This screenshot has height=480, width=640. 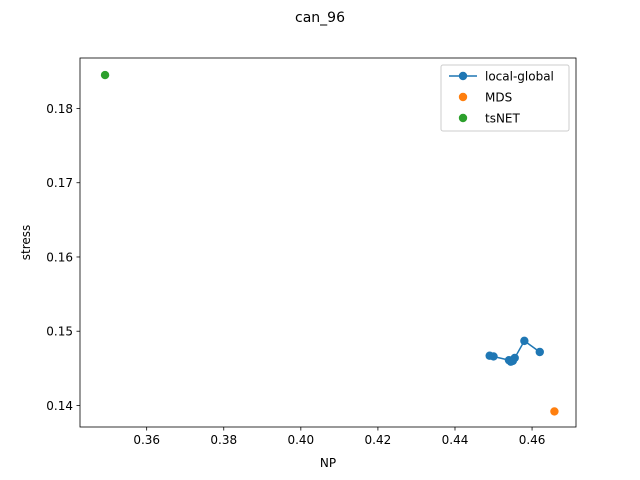 I want to click on x-tick-label: 0.42, so click(x=378, y=440).